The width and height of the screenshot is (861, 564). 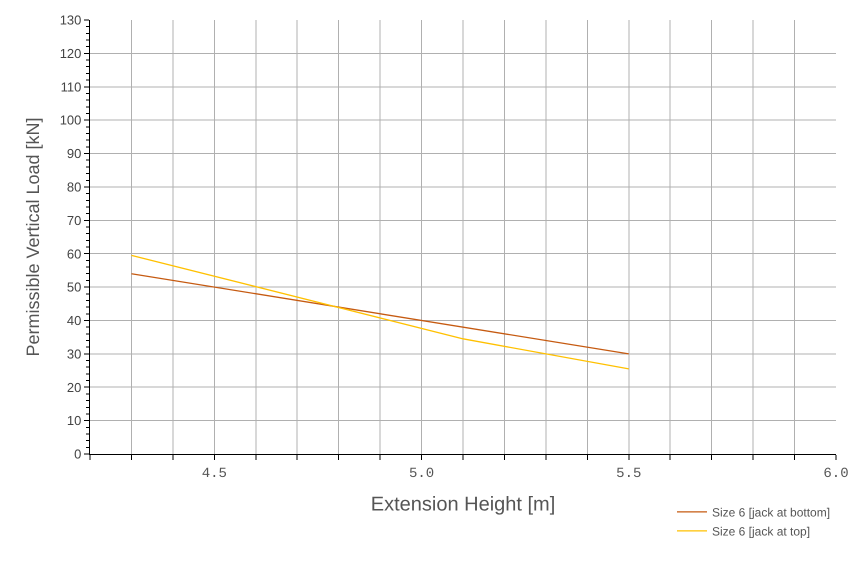 What do you see at coordinates (74, 287) in the screenshot?
I see `y-tick-label: 50` at bounding box center [74, 287].